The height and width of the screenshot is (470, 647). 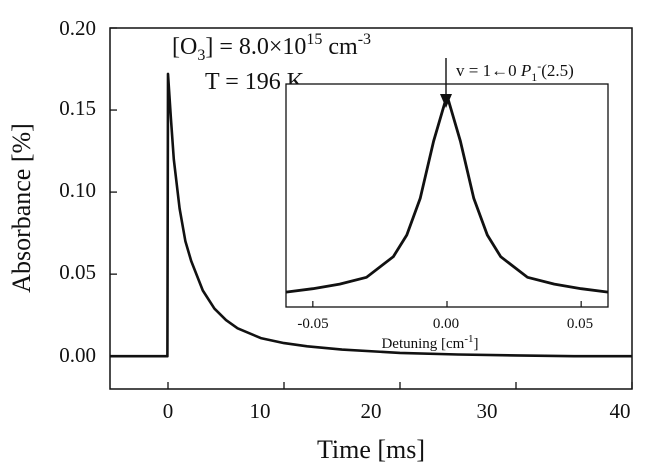 What do you see at coordinates (312, 324) in the screenshot?
I see `inset-x-tick-label-0: -0.05` at bounding box center [312, 324].